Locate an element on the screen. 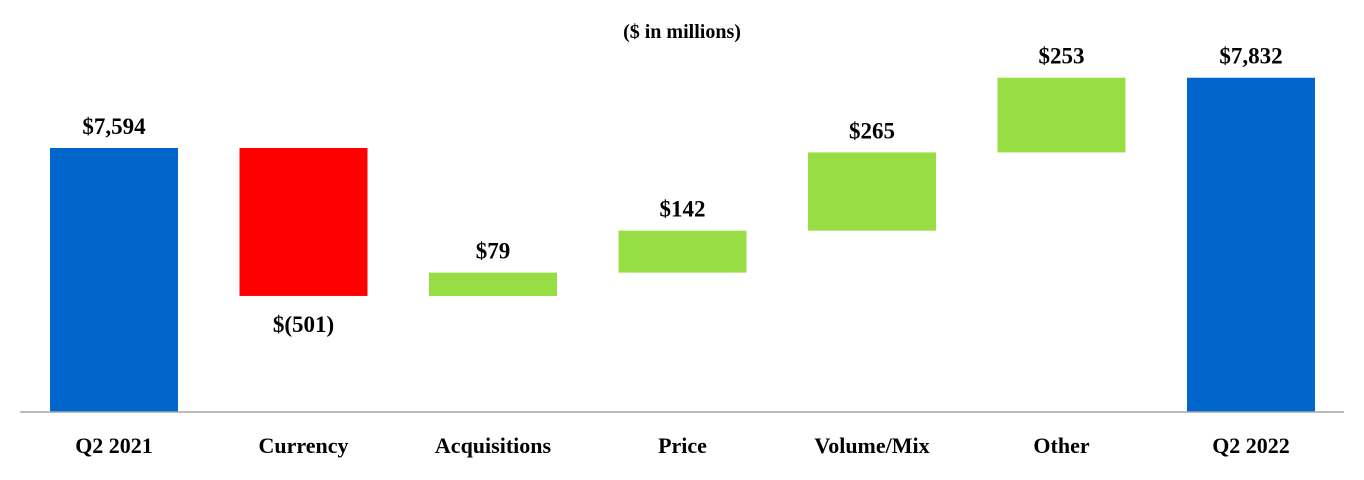  value-label-other: $253 is located at coordinates (1062, 56).